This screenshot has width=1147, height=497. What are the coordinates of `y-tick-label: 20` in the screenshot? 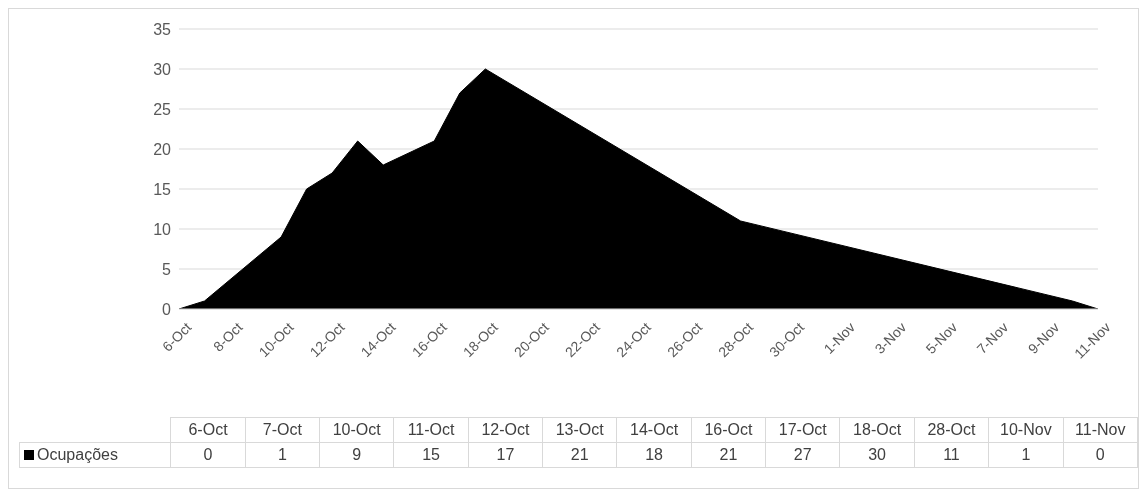 It's located at (162, 149).